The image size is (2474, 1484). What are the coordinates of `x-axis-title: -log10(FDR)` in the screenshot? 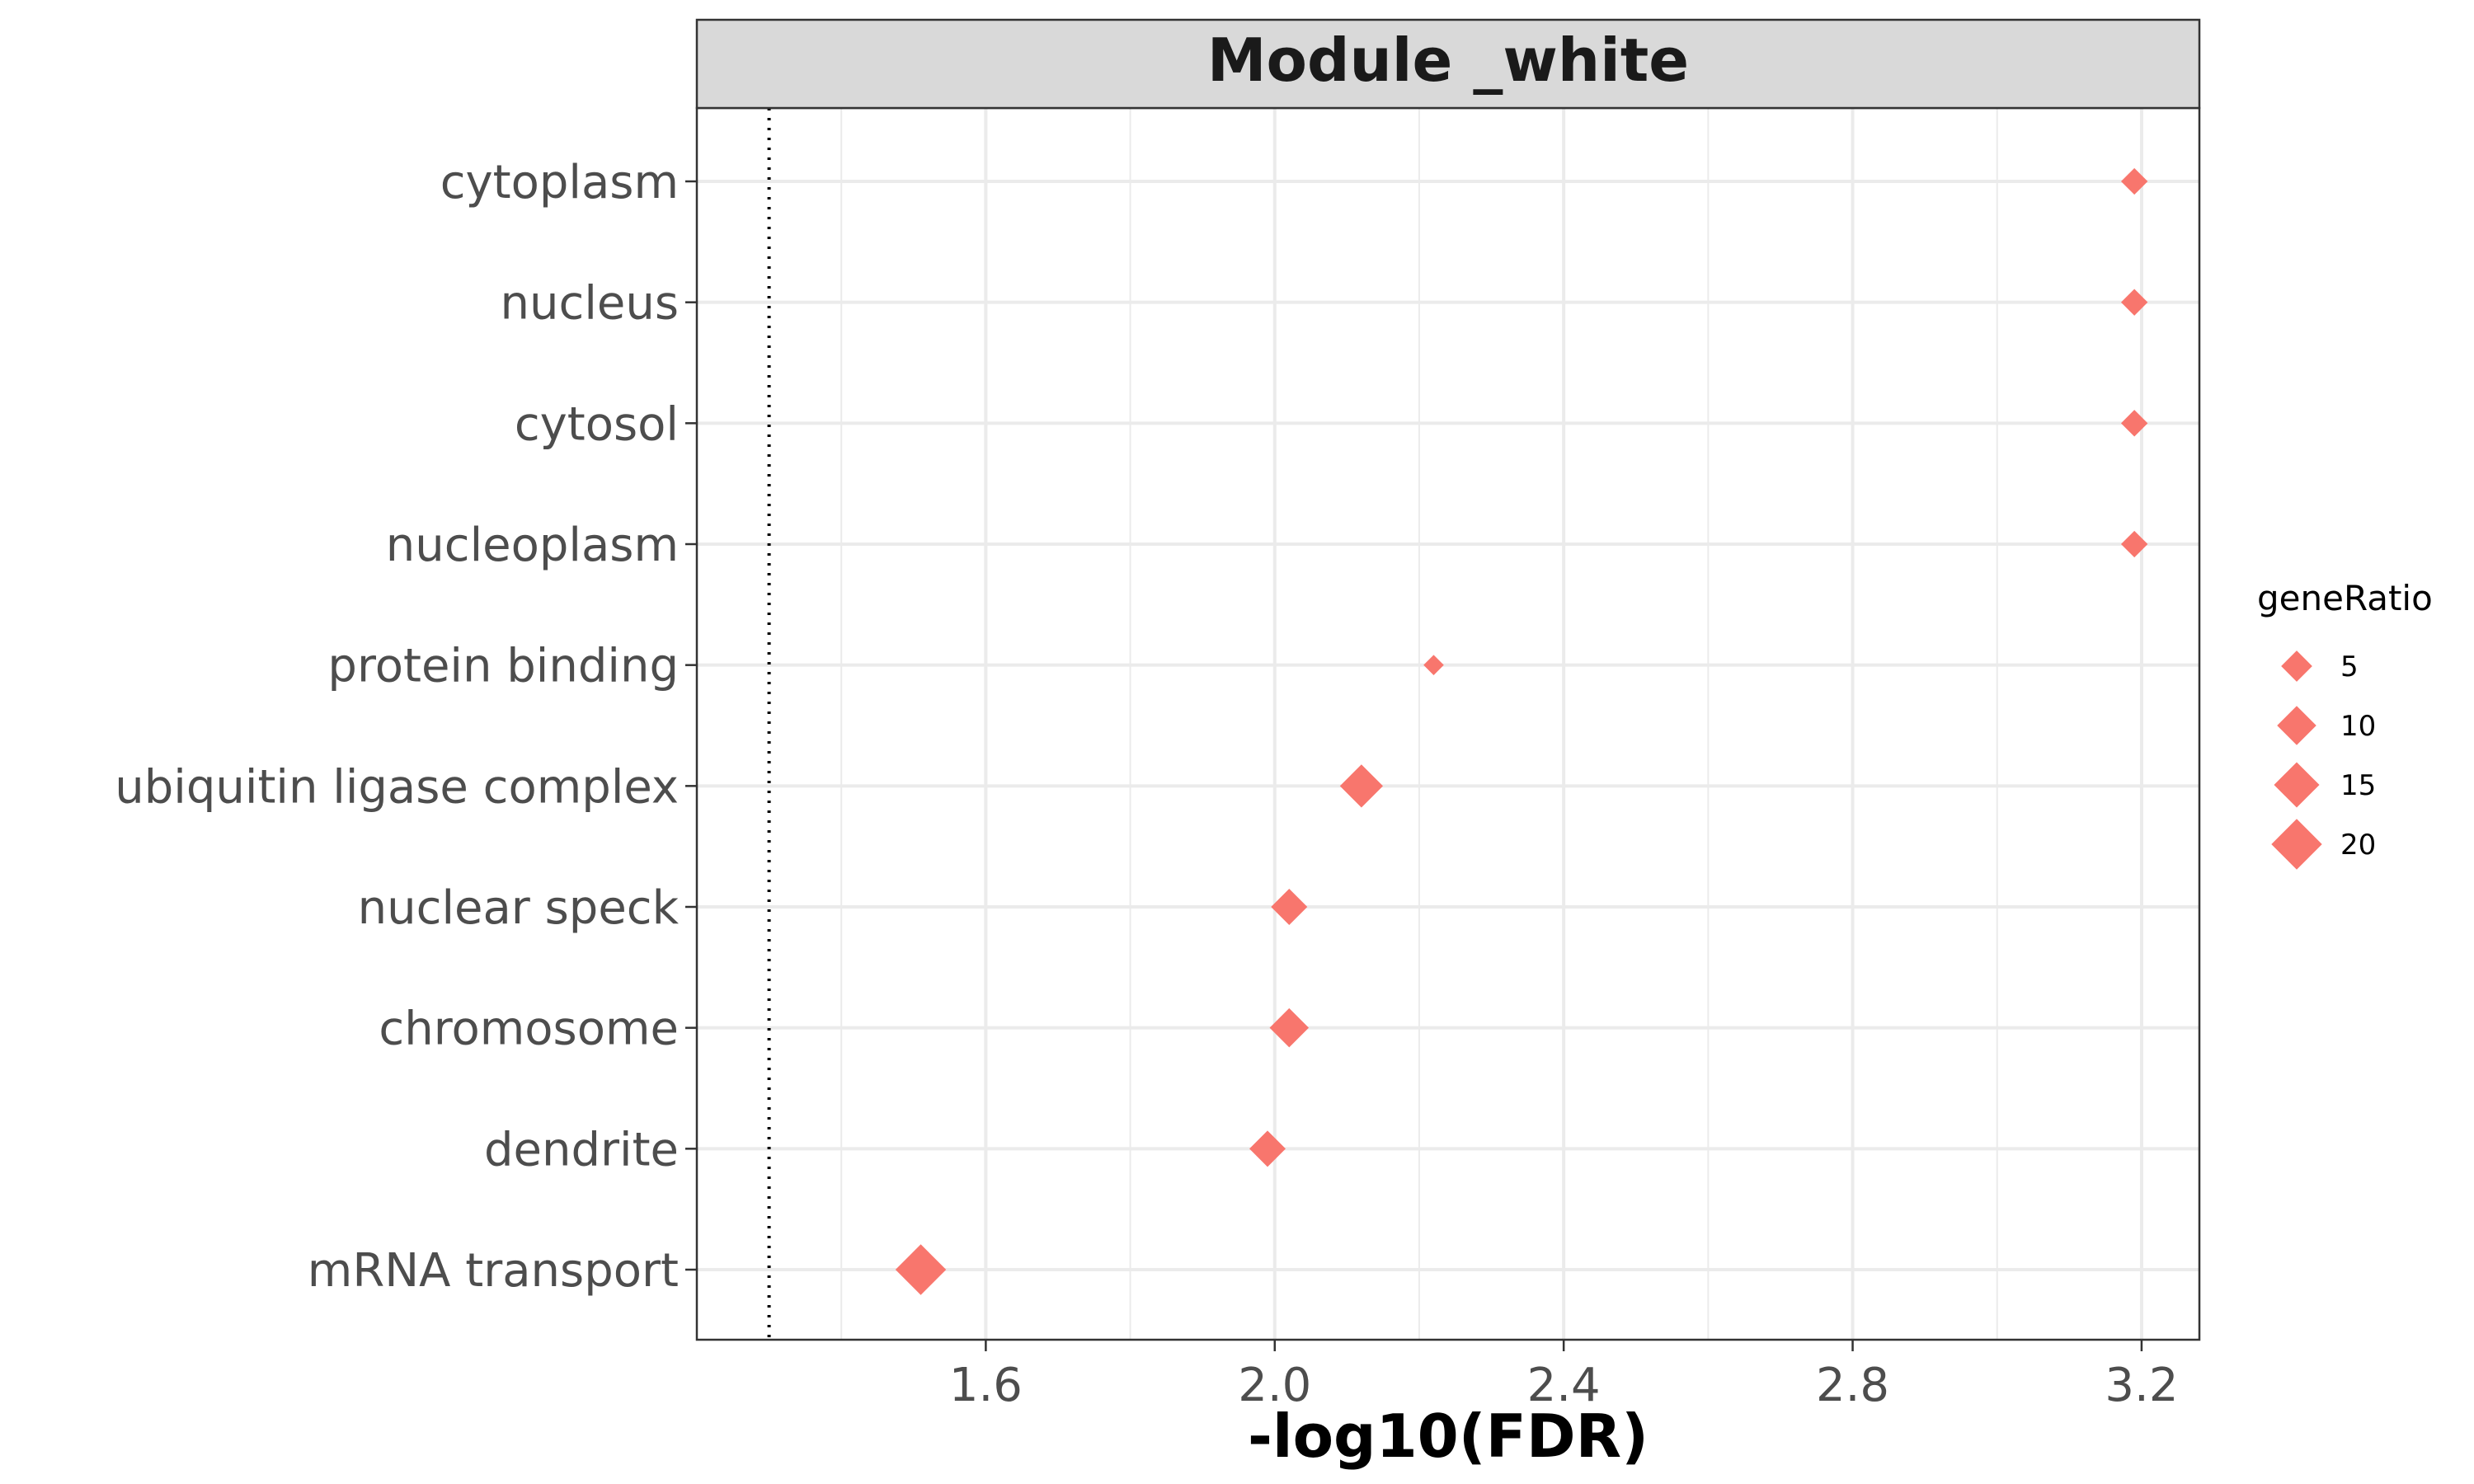 It's located at (1448, 1436).